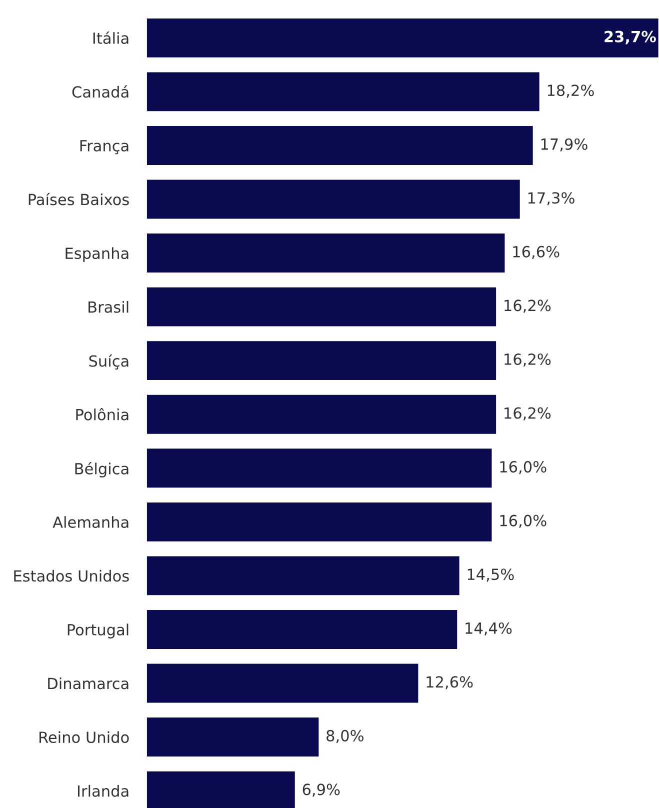 The height and width of the screenshot is (808, 659). What do you see at coordinates (489, 629) in the screenshot?
I see `data-label: 14,4%` at bounding box center [489, 629].